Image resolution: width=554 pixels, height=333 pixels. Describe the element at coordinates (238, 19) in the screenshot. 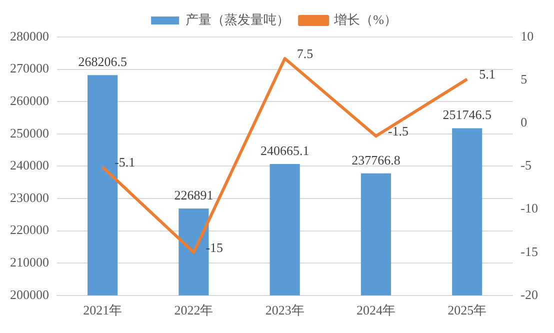

I see `legend-label: 产量（蒸发量吨）` at that location.